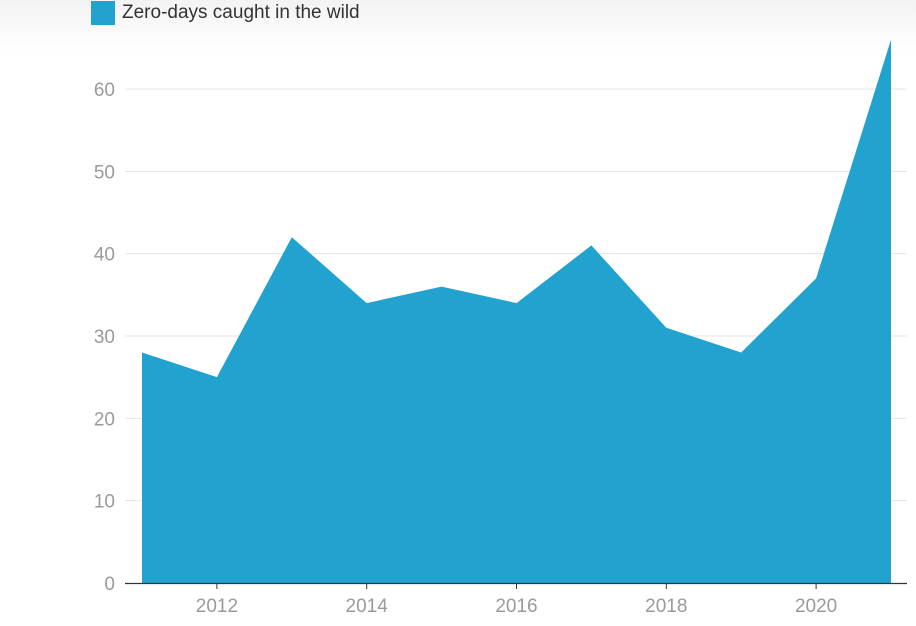 The height and width of the screenshot is (626, 916). Describe the element at coordinates (104, 90) in the screenshot. I see `y-tick-label: 60` at that location.